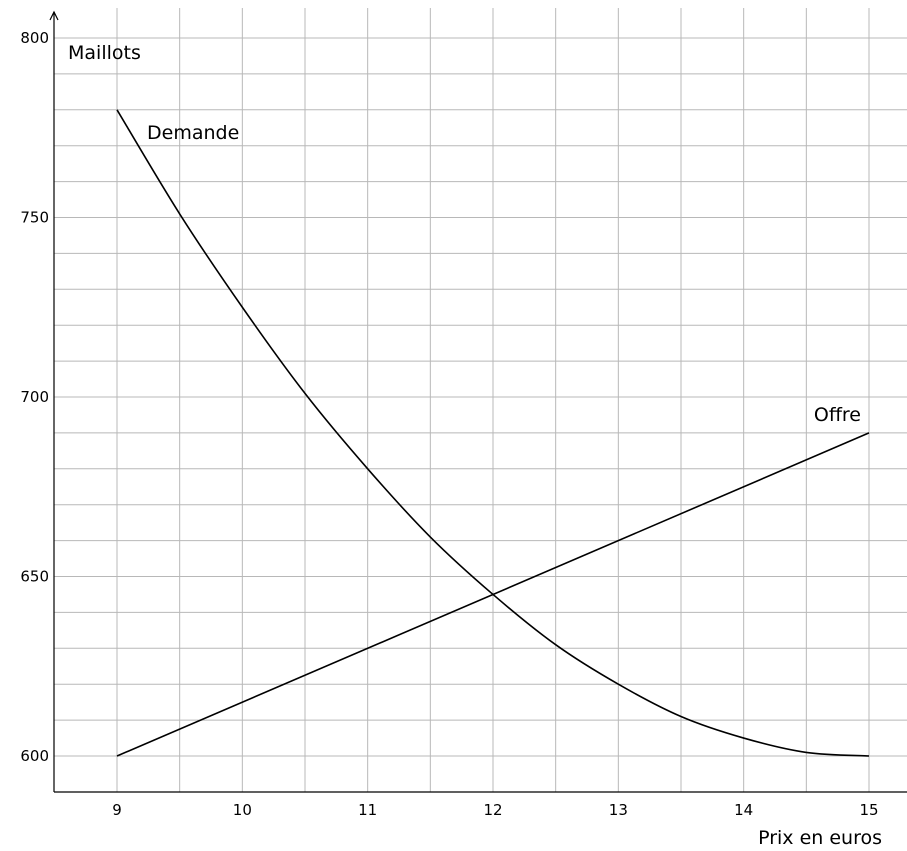 The width and height of the screenshot is (907, 851). I want to click on y-axis-title: Maillots, so click(104, 53).